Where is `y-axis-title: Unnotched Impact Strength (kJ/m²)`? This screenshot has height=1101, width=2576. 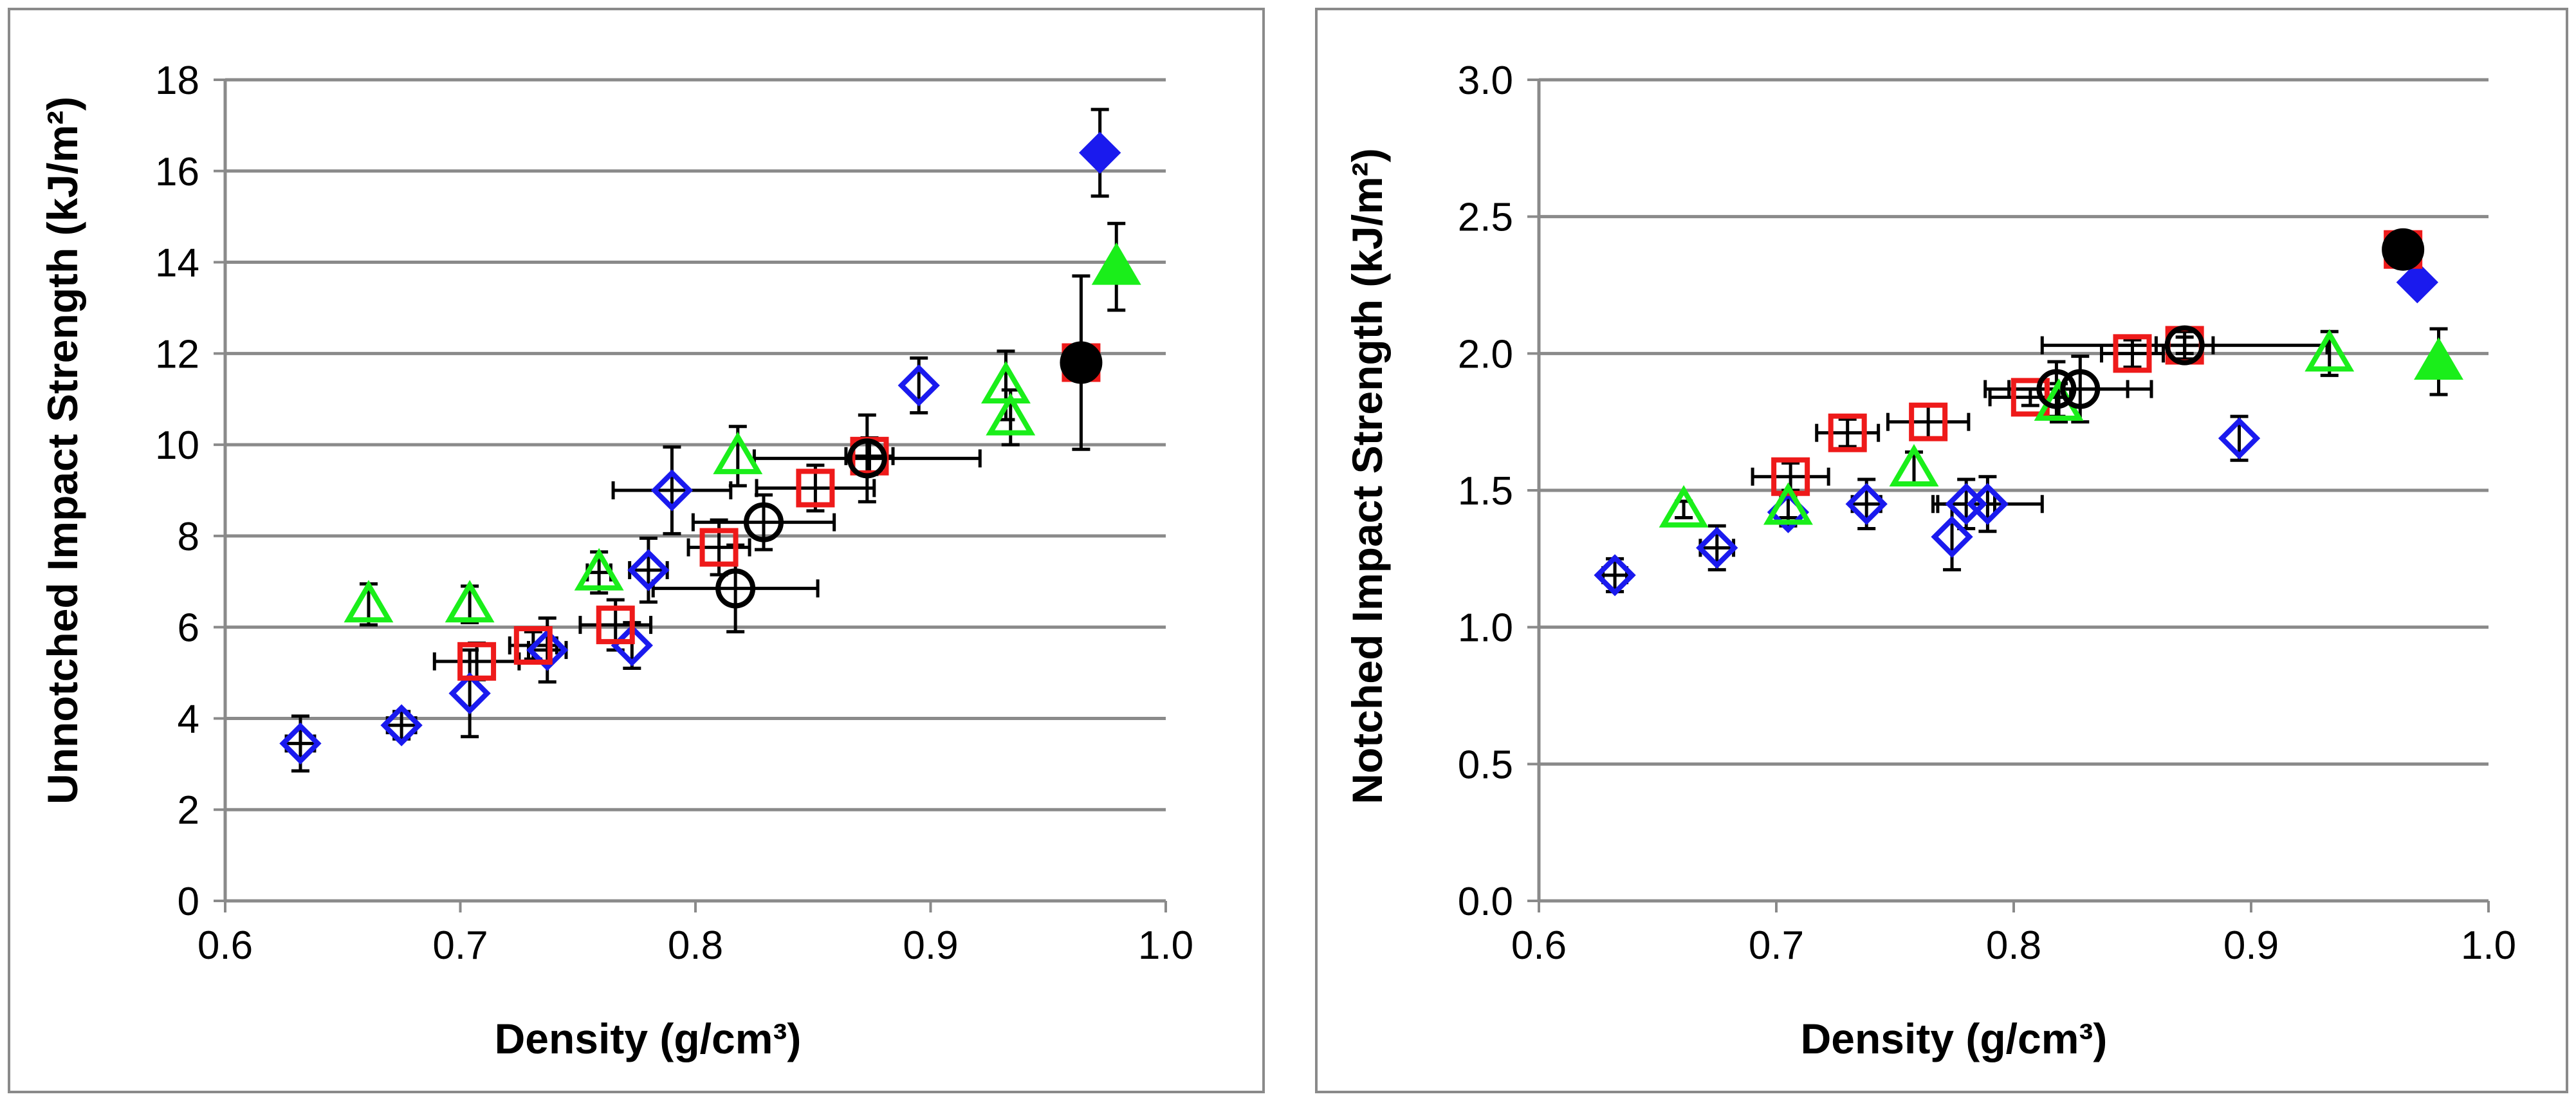
y-axis-title: Unnotched Impact Strength (kJ/m²) is located at coordinates (62, 450).